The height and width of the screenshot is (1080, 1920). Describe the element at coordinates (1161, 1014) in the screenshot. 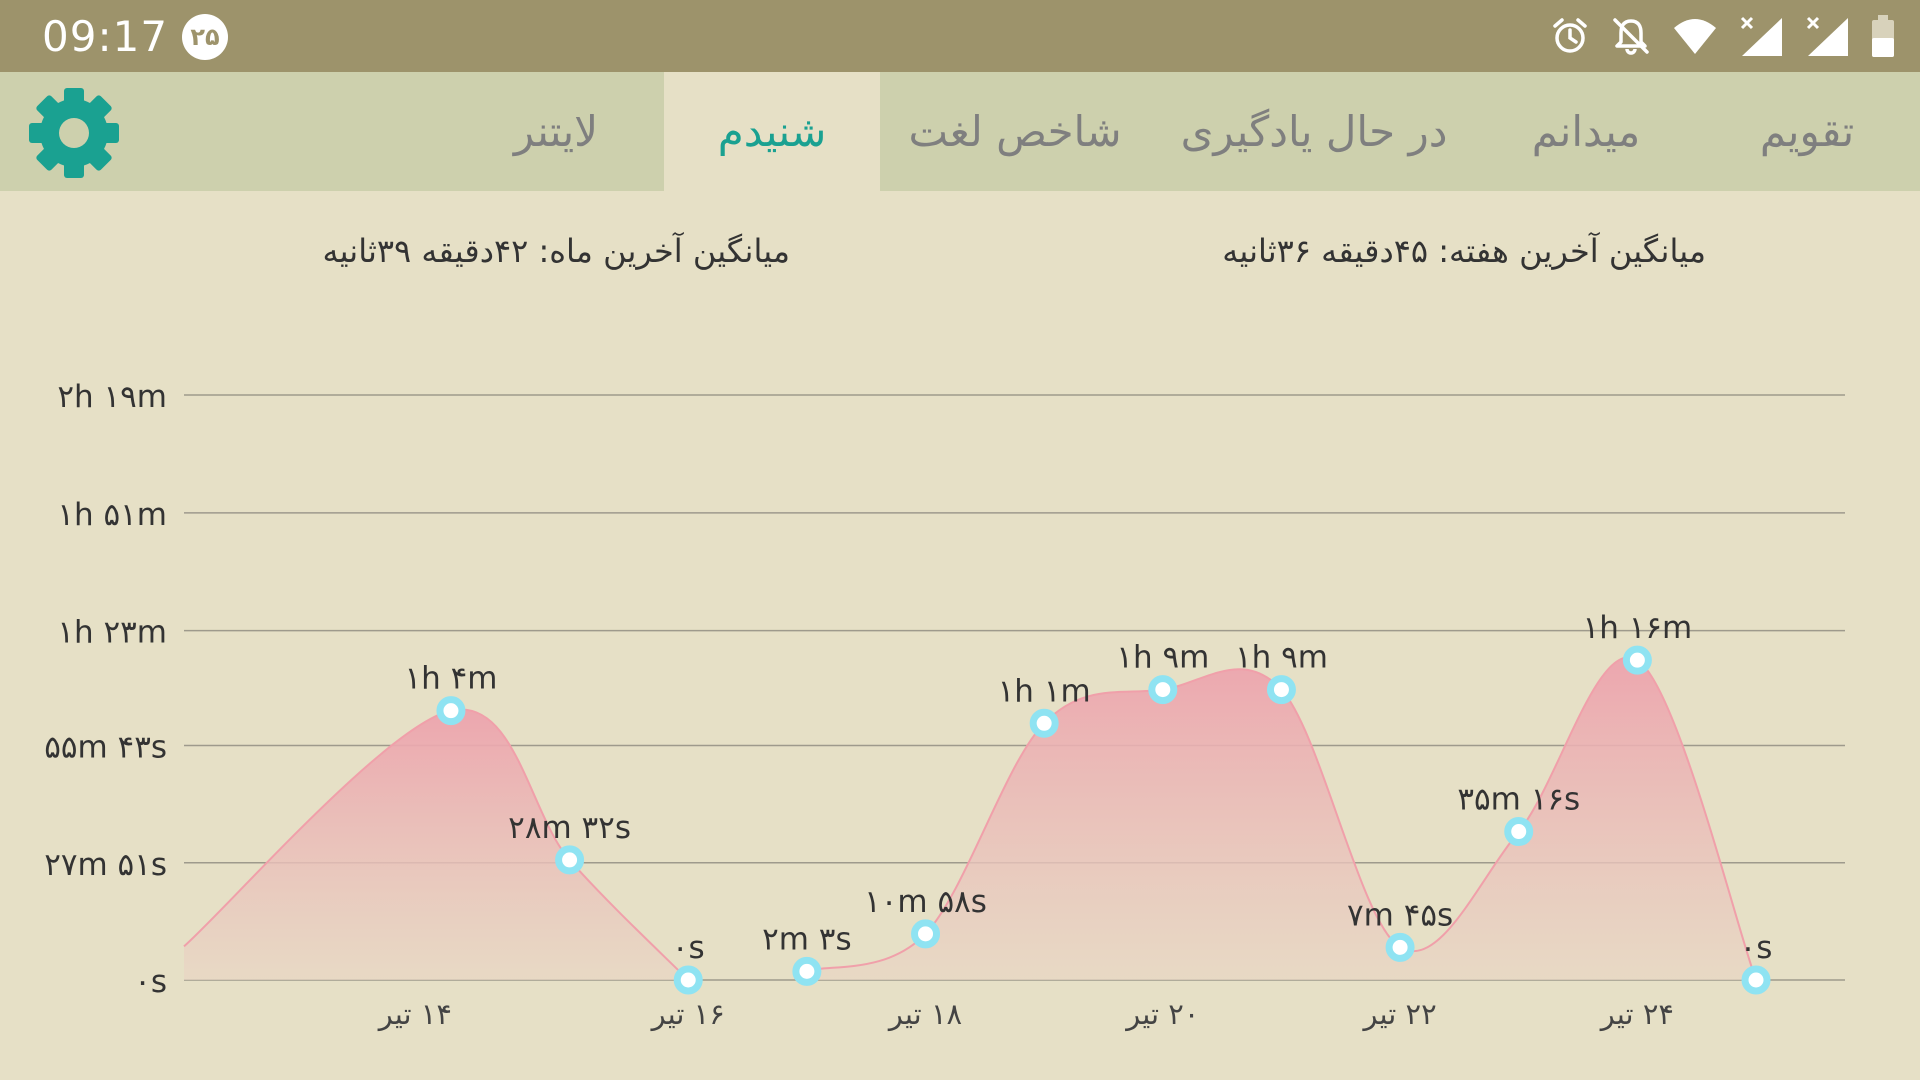

I see `x-tick-label: ۲۰ تیر` at that location.